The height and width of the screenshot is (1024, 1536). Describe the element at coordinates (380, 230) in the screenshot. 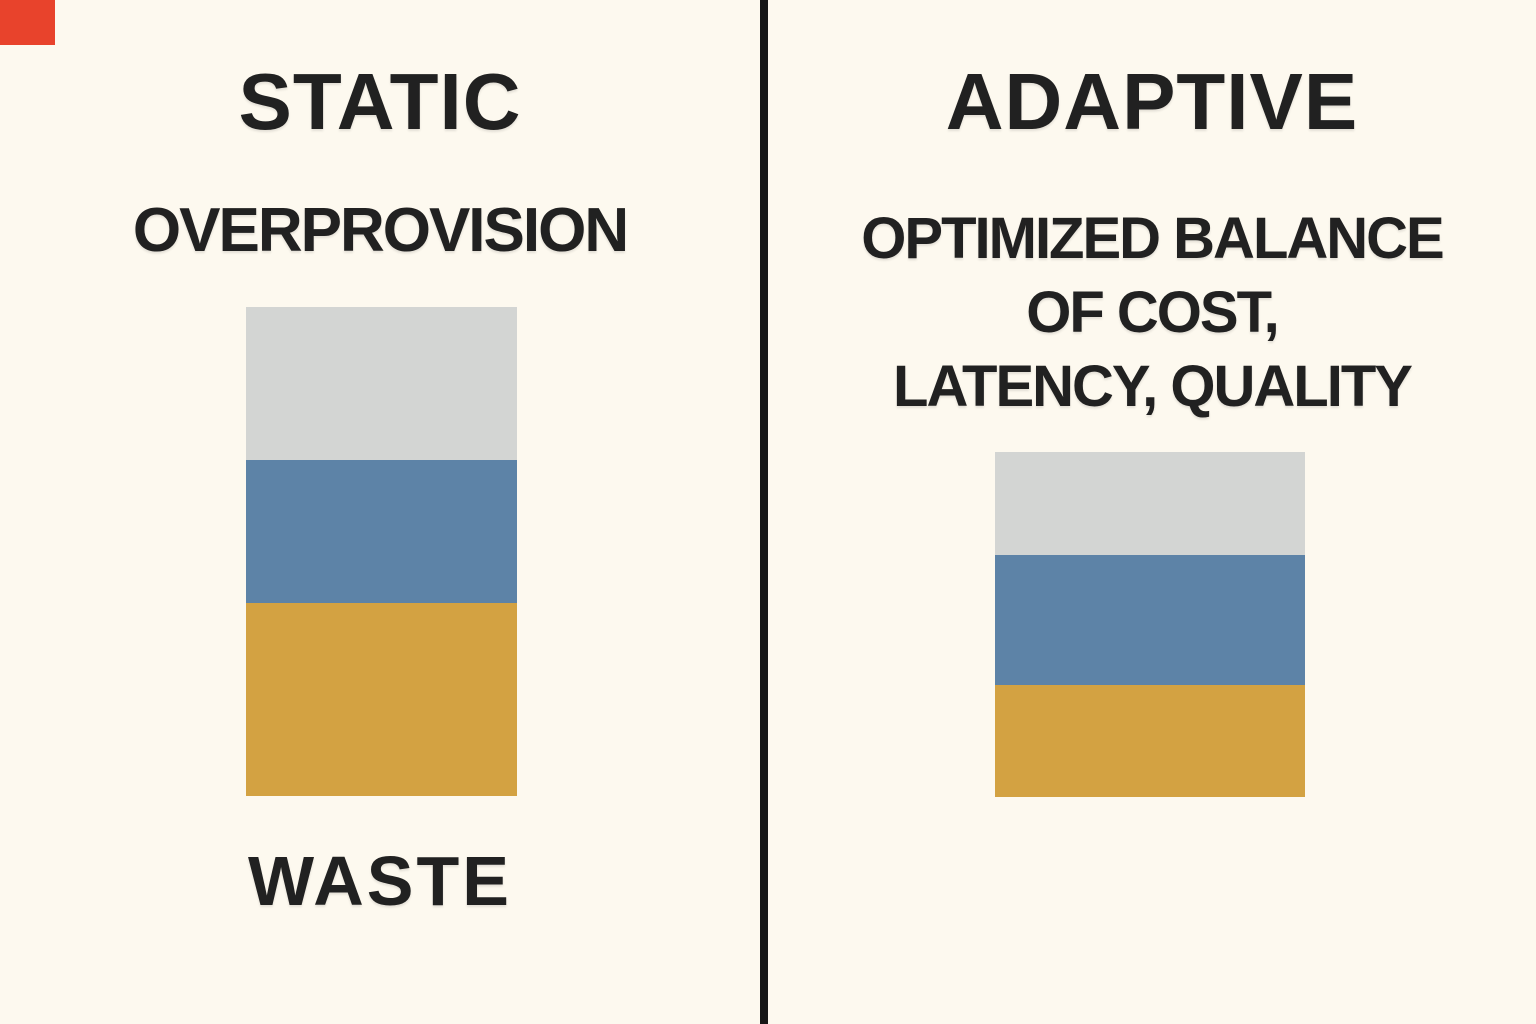

I see `static-panel-subtitle: OVERPROVISION` at that location.